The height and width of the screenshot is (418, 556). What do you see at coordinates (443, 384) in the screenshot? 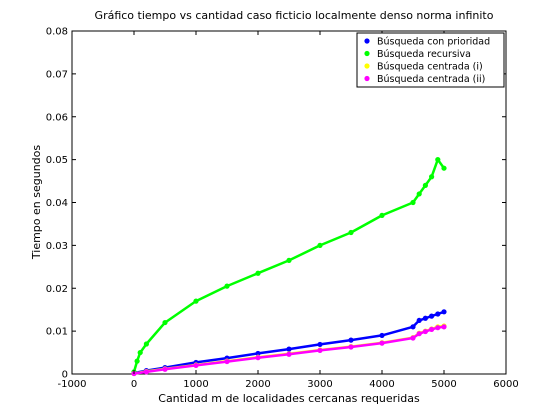
I see `x-tick-label: 5000` at bounding box center [443, 384].